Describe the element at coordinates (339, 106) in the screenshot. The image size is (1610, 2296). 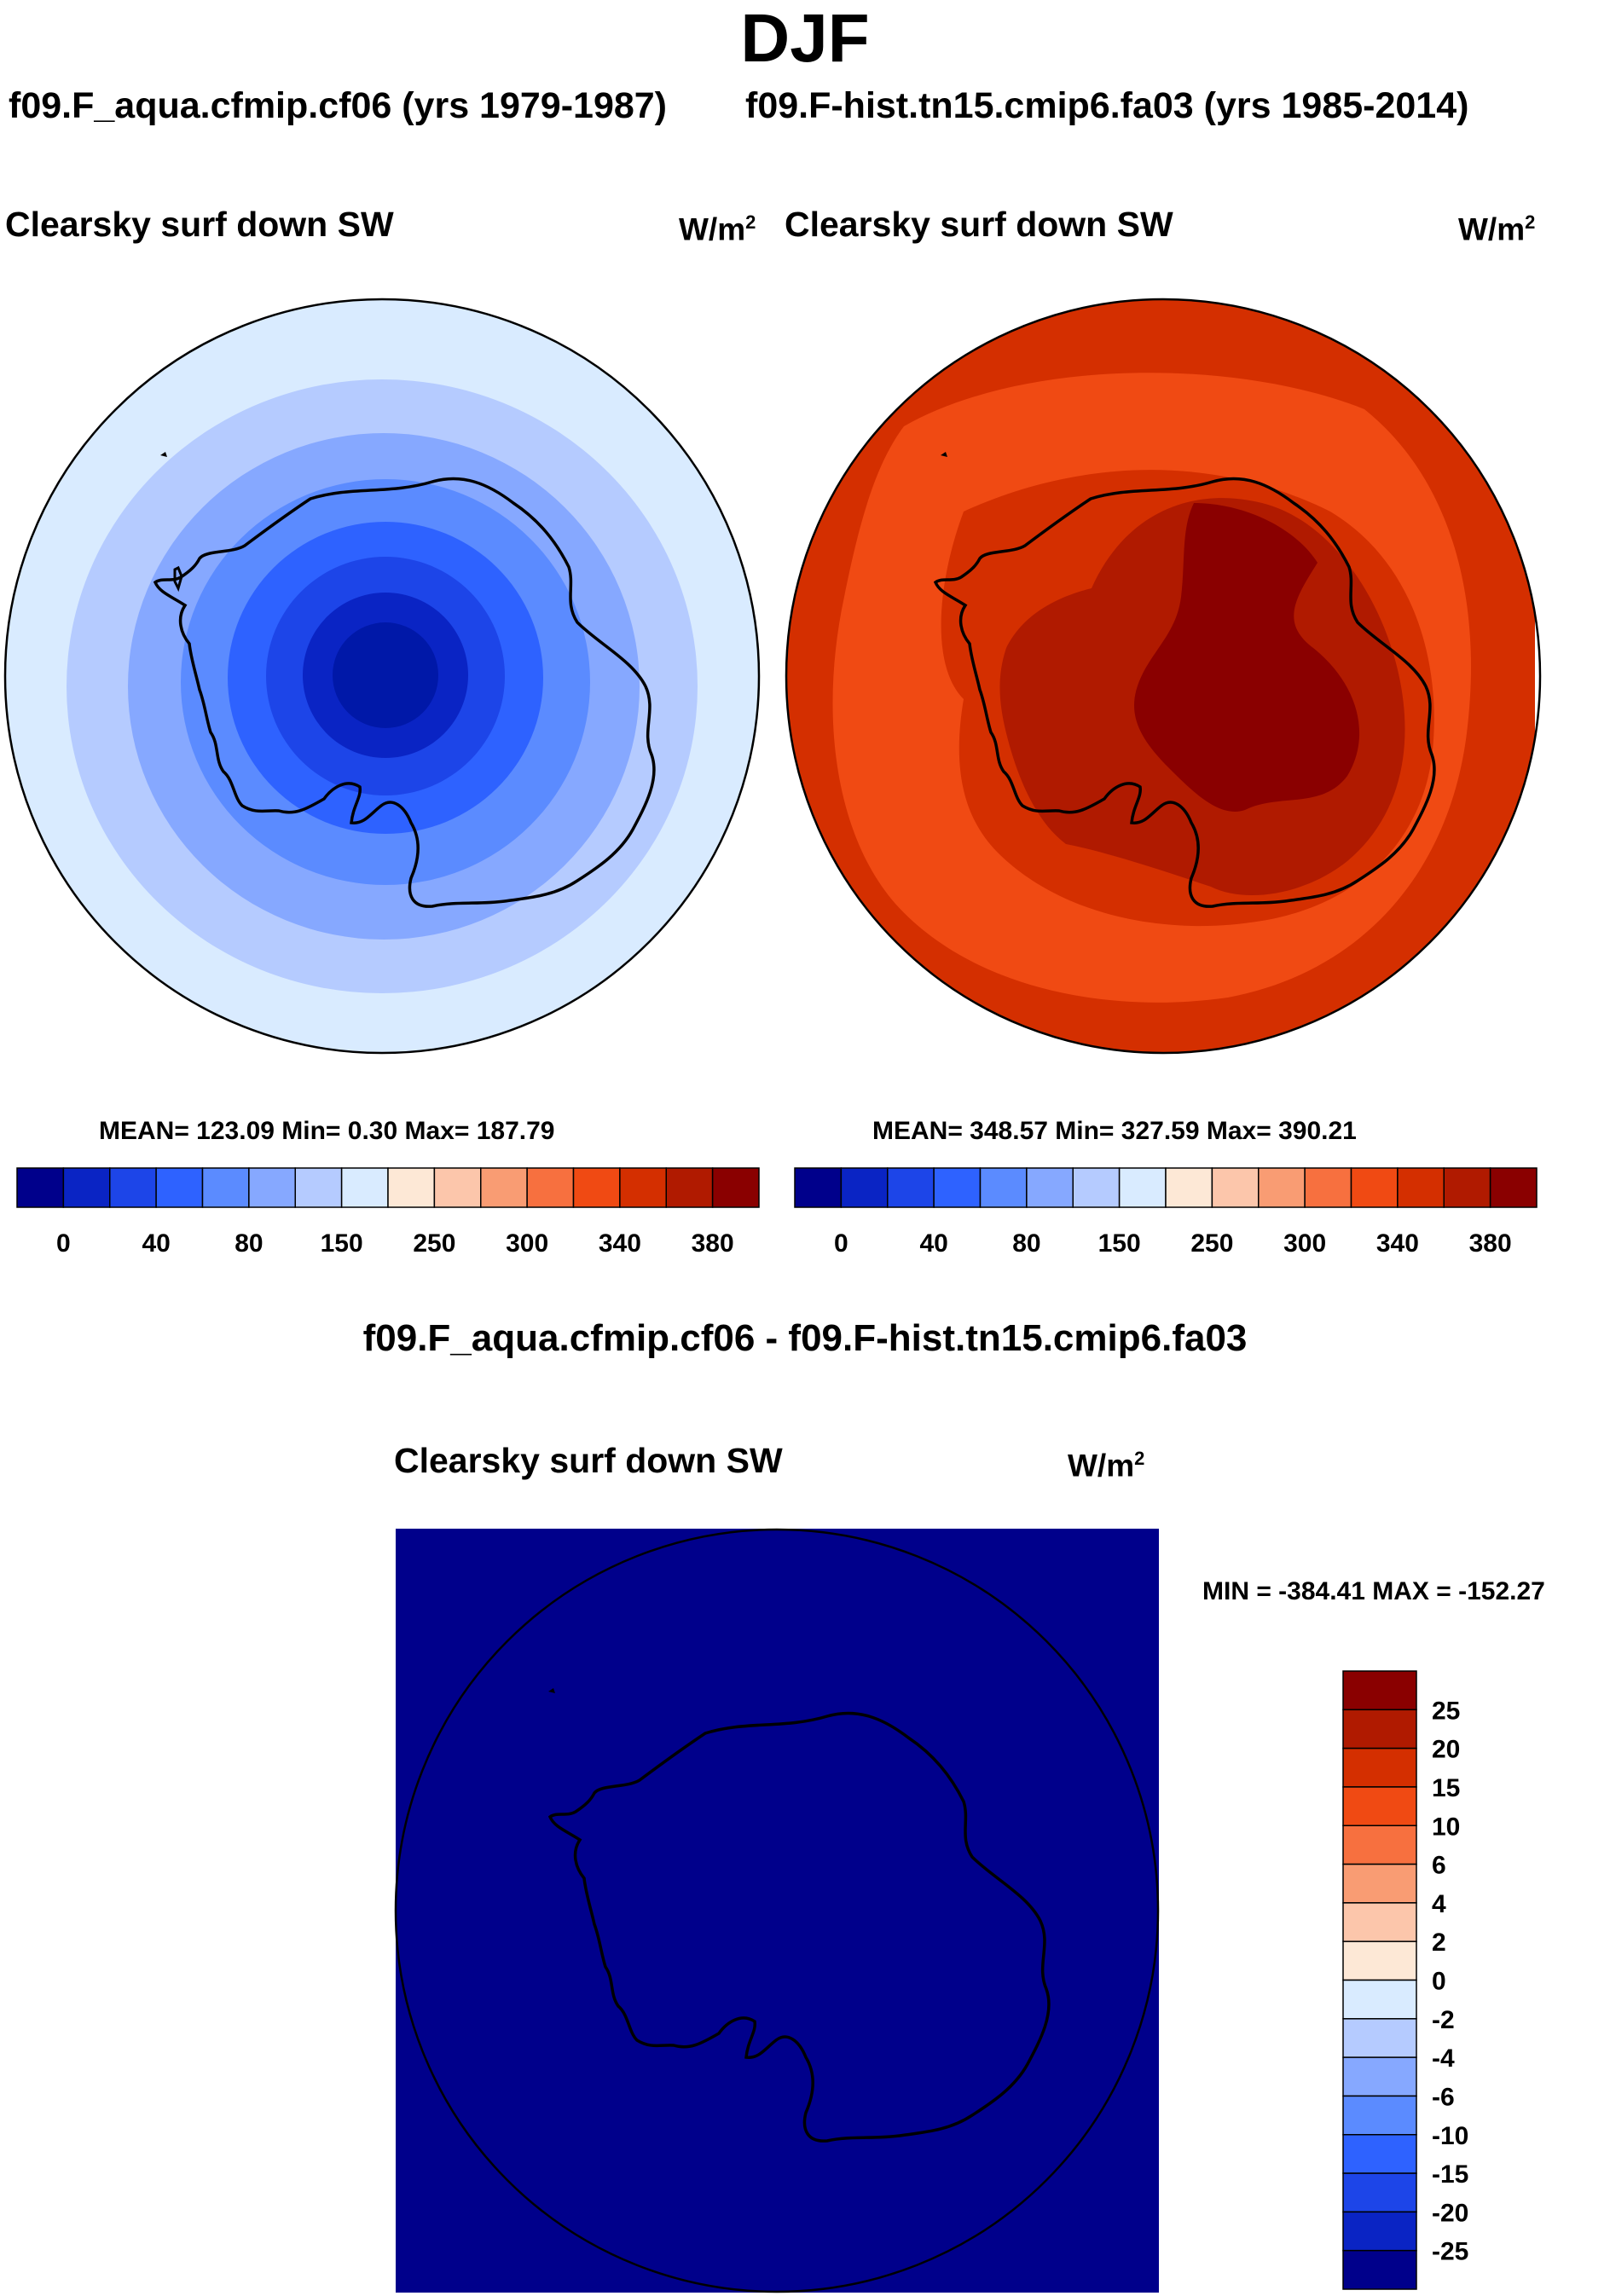
I see `case-title-left: f09.F_aqua.cfmip.cf06 (yrs 1979-1987)` at that location.